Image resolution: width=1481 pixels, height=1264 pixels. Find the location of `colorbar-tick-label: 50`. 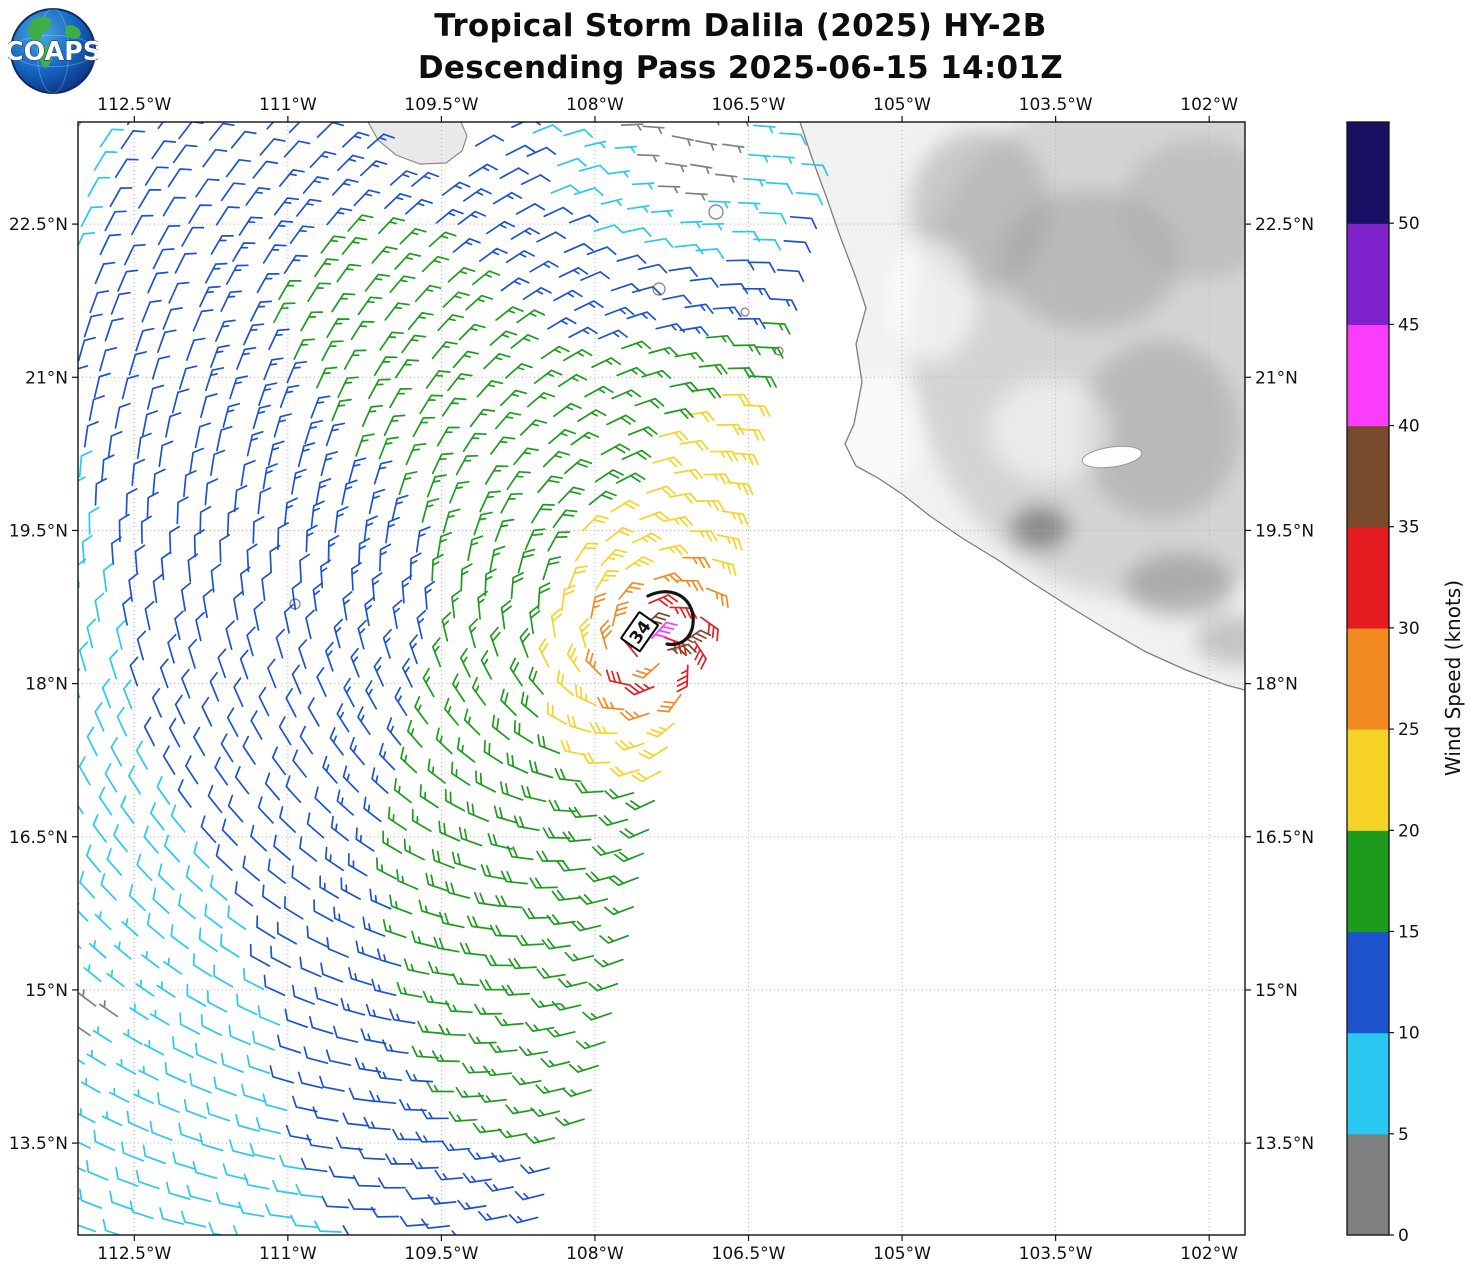

colorbar-tick-label: 50 is located at coordinates (1409, 224).